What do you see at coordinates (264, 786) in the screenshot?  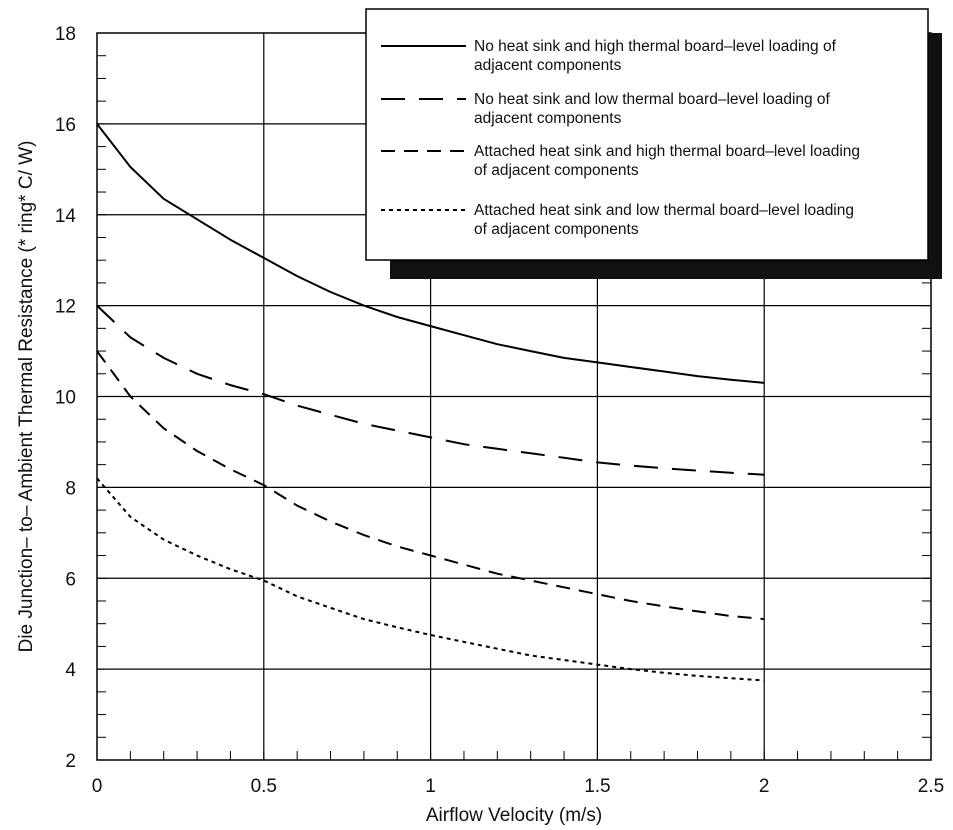 I see `x-tick-label: 0.5` at bounding box center [264, 786].